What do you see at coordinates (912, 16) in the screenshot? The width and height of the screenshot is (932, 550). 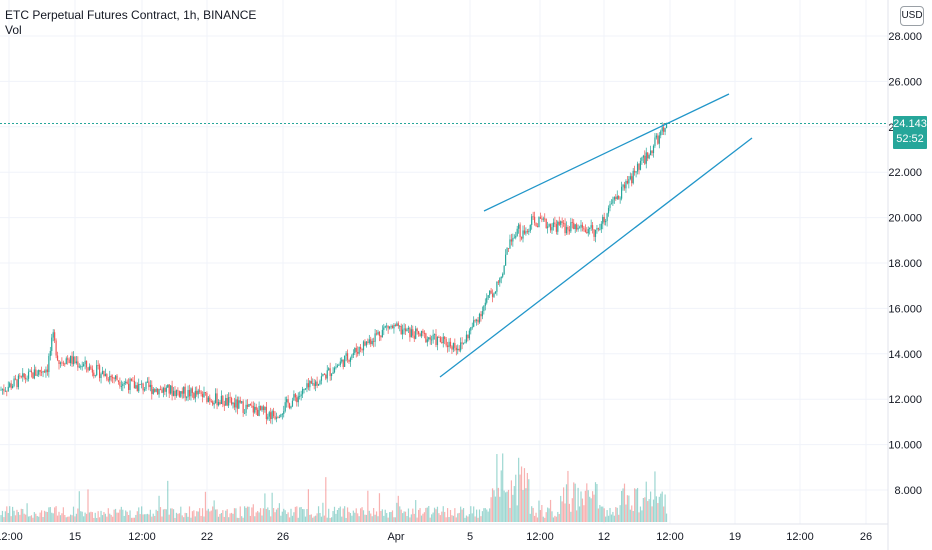 I see `currency-button: USD` at bounding box center [912, 16].